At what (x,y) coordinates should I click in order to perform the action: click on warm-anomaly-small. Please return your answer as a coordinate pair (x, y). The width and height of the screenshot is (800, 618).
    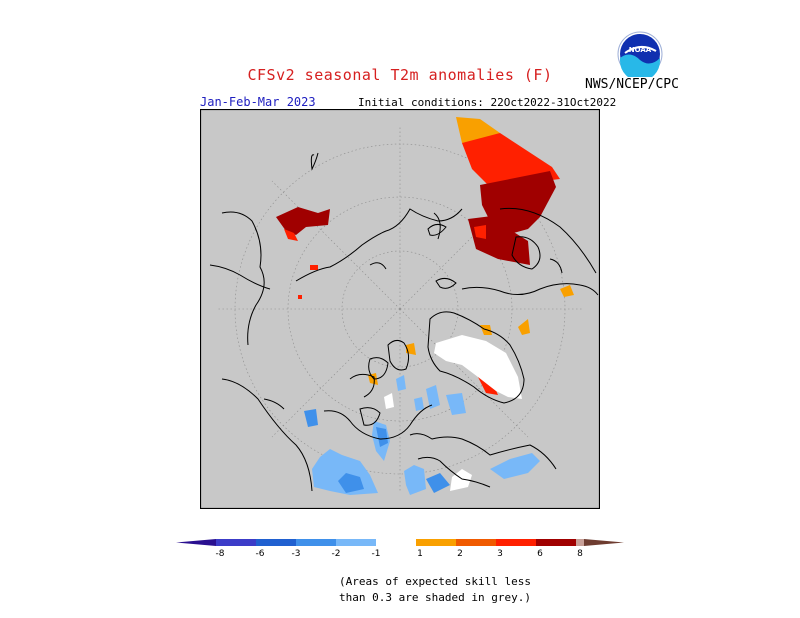
    Looking at the image, I should click on (471, 340).